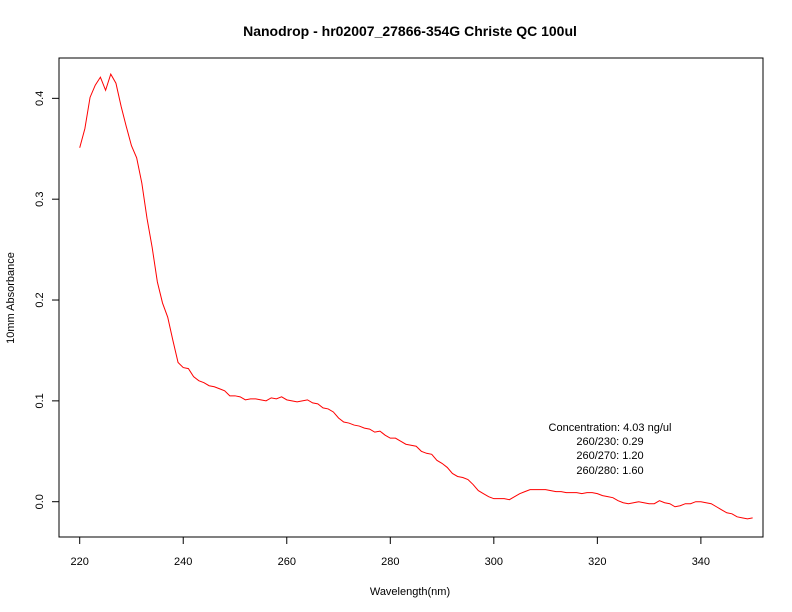 This screenshot has height=612, width=792. What do you see at coordinates (40, 501) in the screenshot?
I see `y-tick-label: 0.0` at bounding box center [40, 501].